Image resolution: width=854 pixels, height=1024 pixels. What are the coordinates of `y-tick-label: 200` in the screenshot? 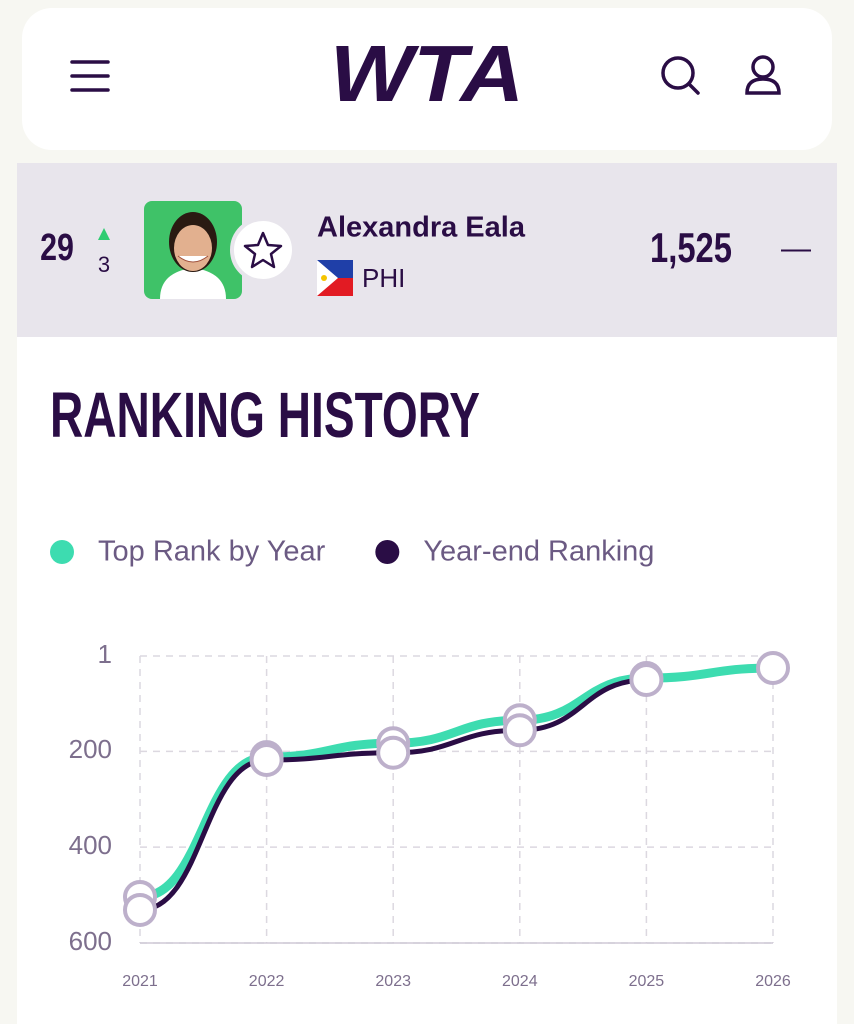 It's located at (90, 749).